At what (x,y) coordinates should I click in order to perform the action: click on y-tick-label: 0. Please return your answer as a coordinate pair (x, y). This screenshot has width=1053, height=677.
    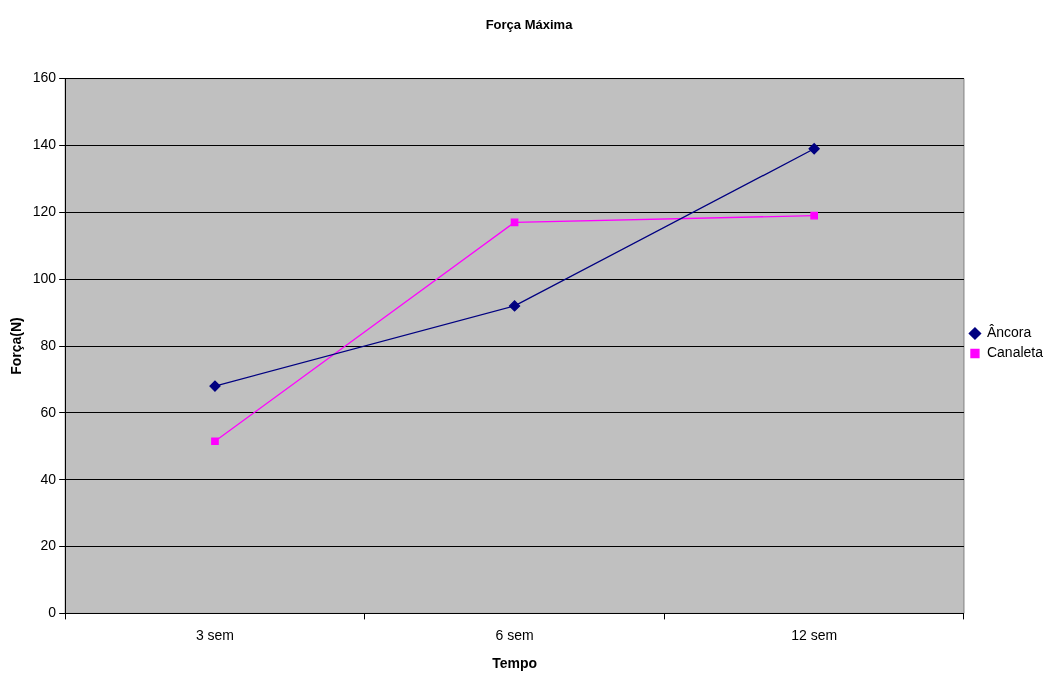
    Looking at the image, I should click on (52, 612).